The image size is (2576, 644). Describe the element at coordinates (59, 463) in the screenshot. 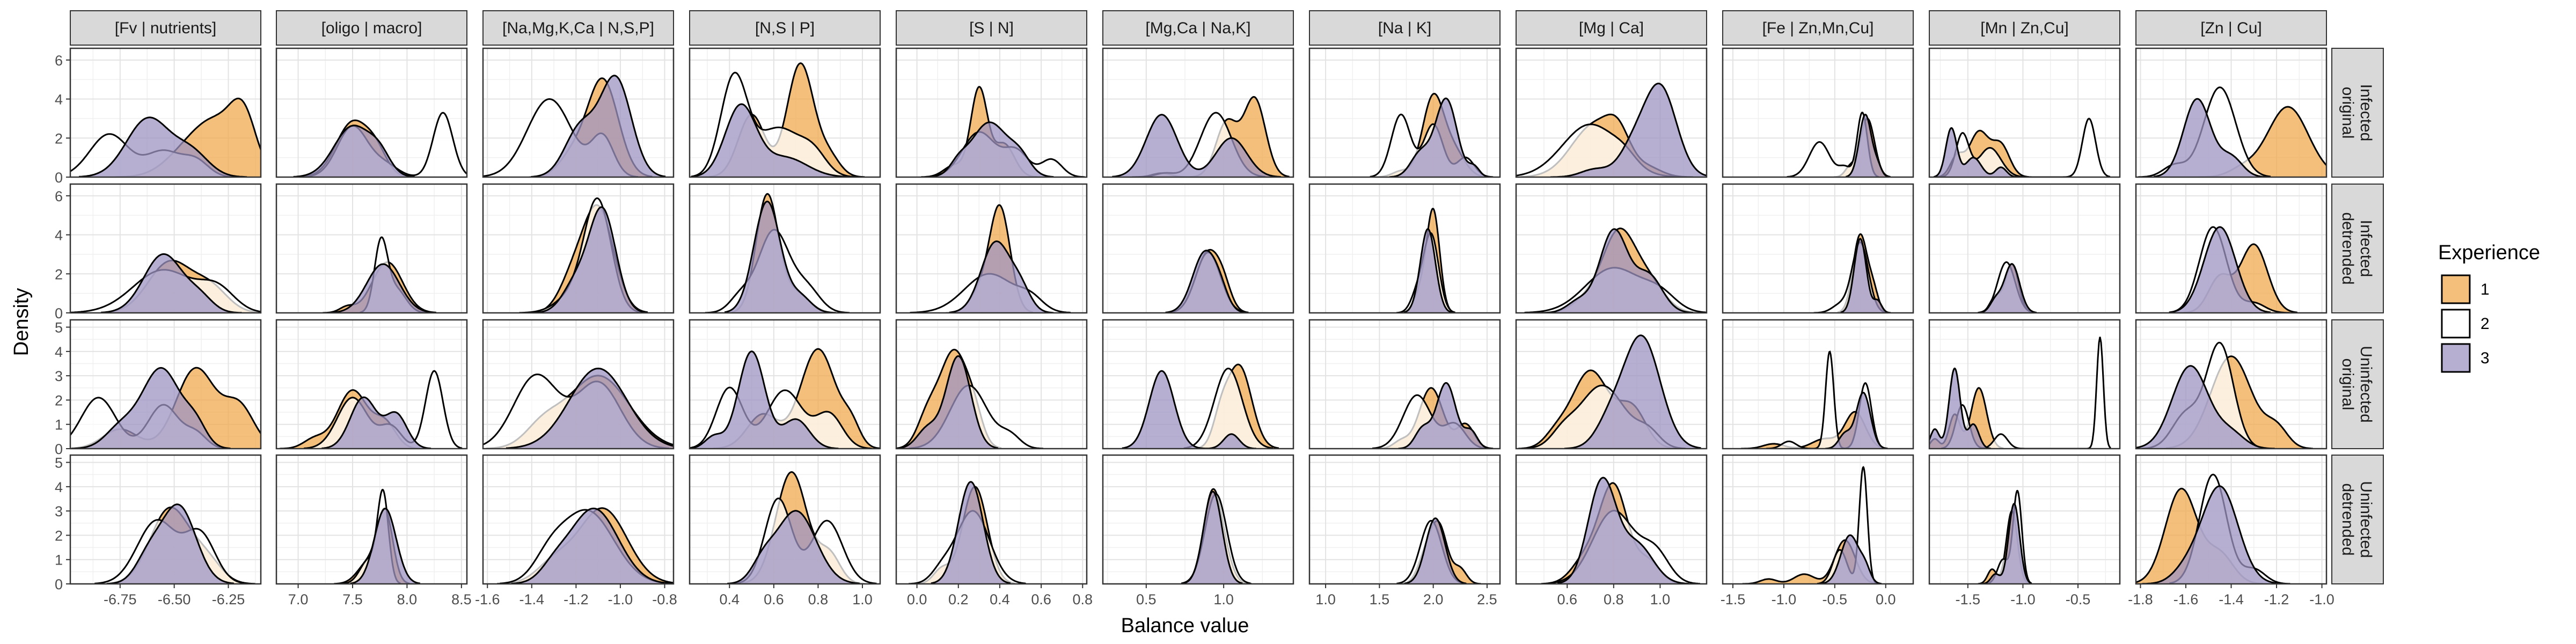

I see `y-tick-label: 5` at that location.